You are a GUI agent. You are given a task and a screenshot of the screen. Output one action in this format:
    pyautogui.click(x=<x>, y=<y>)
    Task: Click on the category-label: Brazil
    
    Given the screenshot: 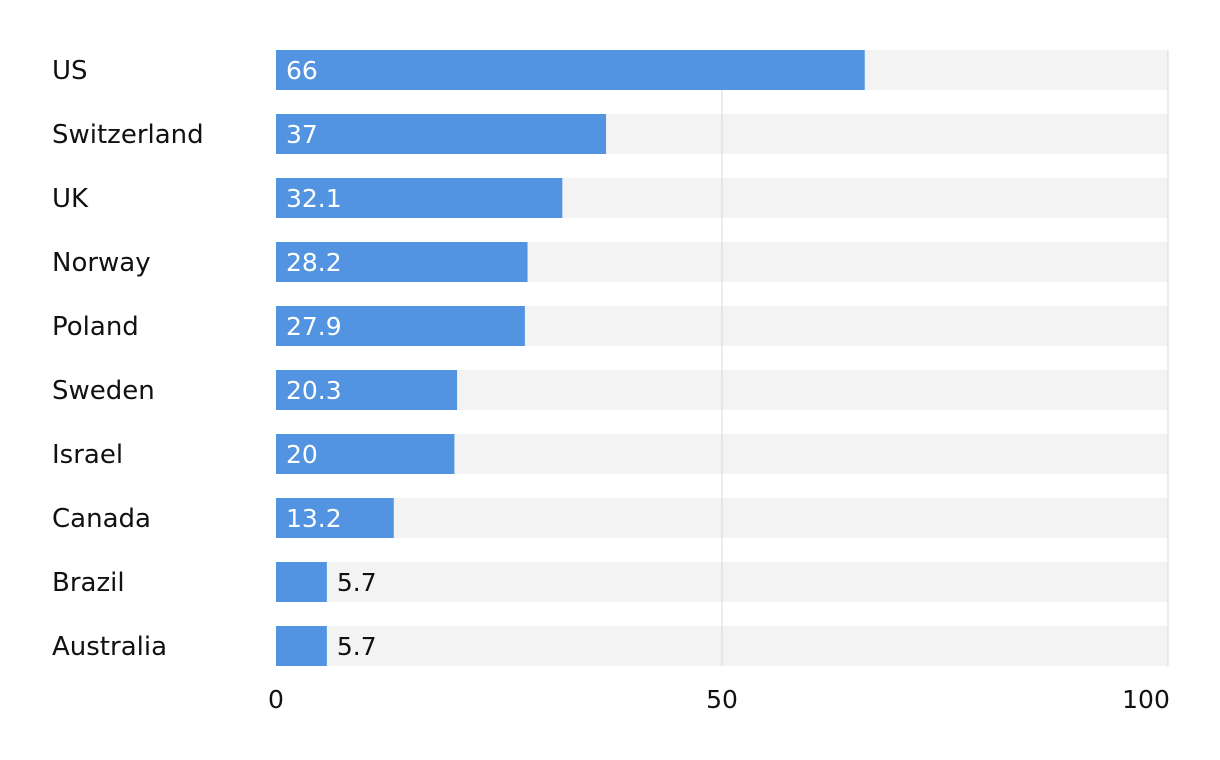 What is the action you would take?
    pyautogui.click(x=88, y=583)
    